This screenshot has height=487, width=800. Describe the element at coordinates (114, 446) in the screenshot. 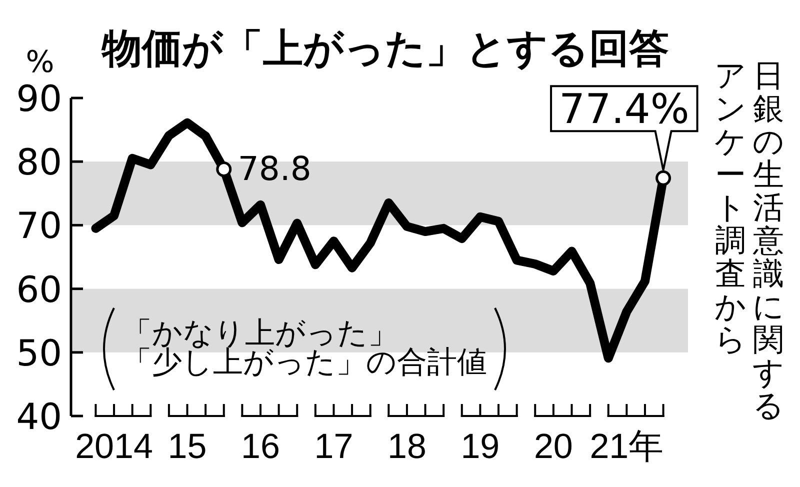

I see `x-tick-label: 2014` at that location.